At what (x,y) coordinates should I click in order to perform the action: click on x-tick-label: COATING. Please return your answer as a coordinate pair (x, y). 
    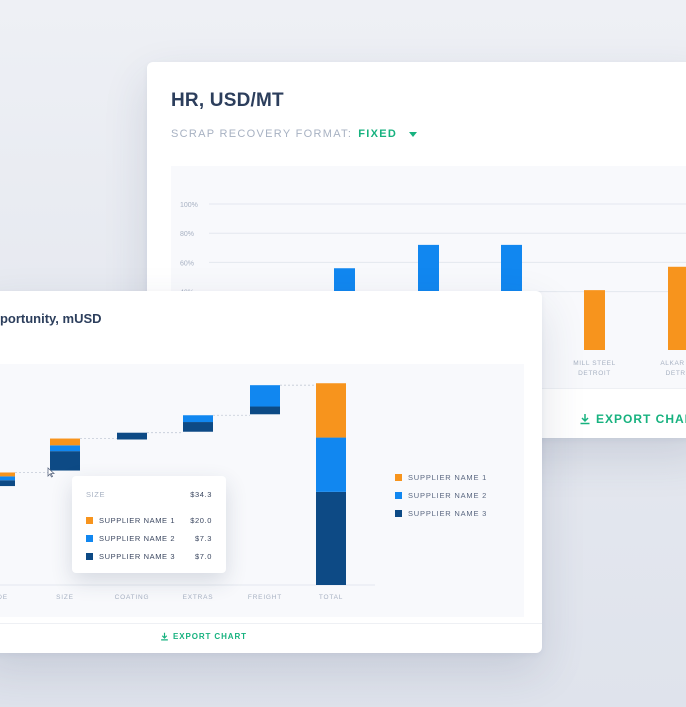
    Looking at the image, I should click on (132, 597).